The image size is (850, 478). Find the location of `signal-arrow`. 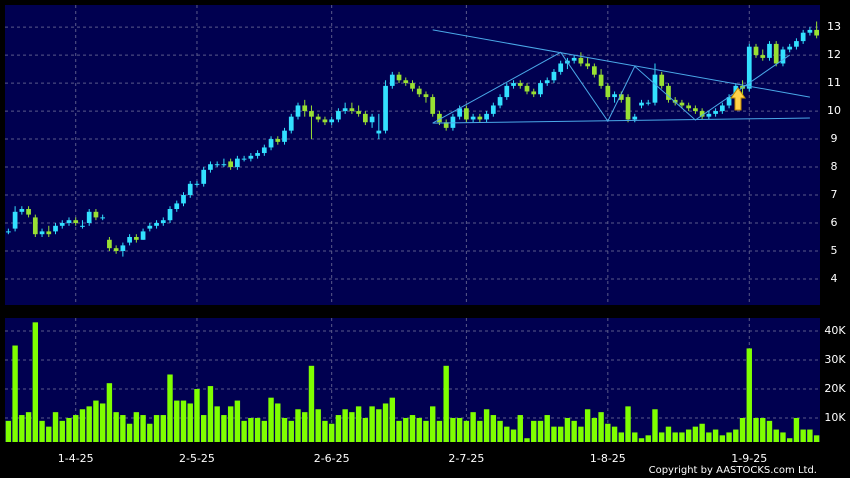

signal-arrow is located at coordinates (738, 99).